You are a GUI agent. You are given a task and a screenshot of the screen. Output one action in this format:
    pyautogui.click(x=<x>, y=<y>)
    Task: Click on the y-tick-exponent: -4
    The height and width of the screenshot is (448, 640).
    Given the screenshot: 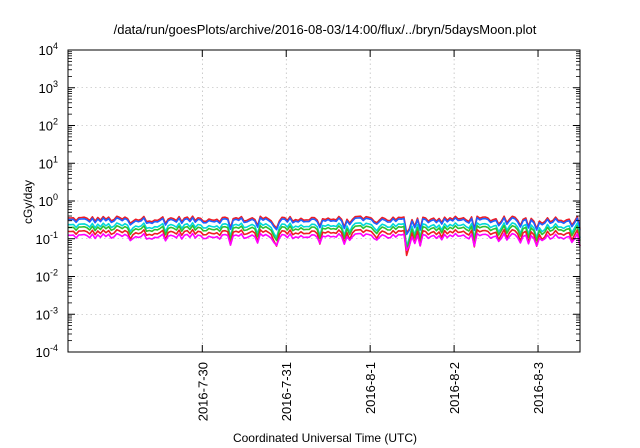 What is the action you would take?
    pyautogui.click(x=54, y=348)
    